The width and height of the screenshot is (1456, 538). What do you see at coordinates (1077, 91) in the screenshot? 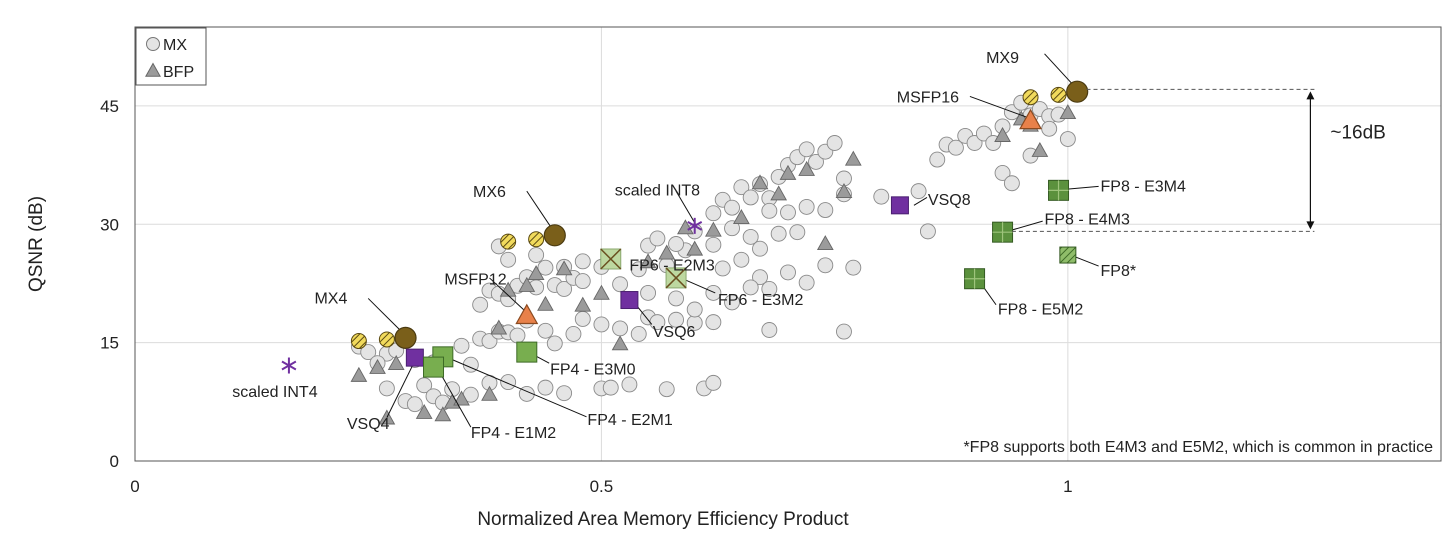
I see `mx9-marker` at bounding box center [1077, 91].